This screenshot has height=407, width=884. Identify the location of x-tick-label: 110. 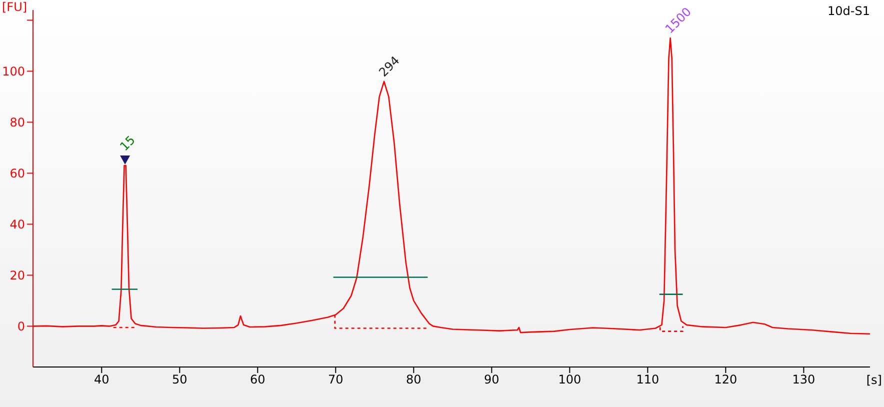
(648, 379).